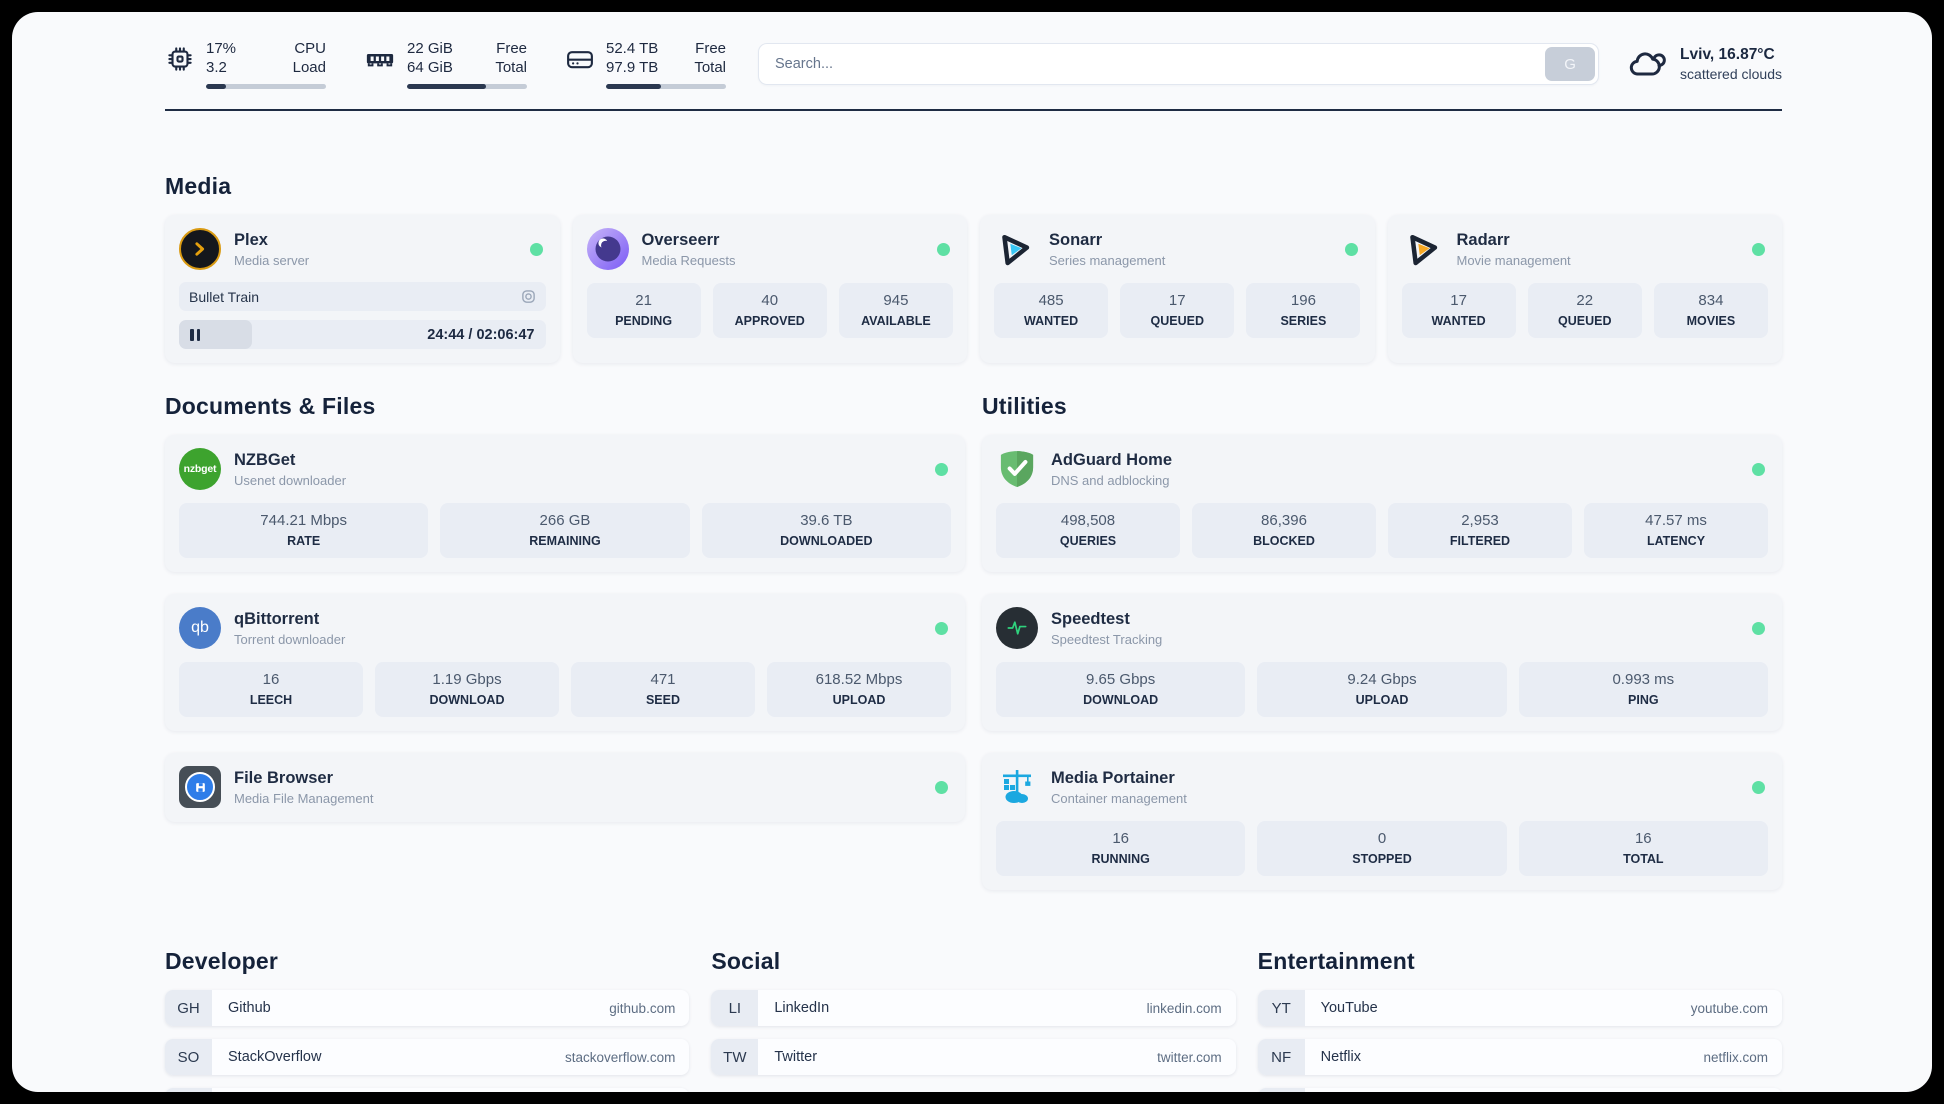 The width and height of the screenshot is (1944, 1104). I want to click on app-name: Radarr, so click(1483, 239).